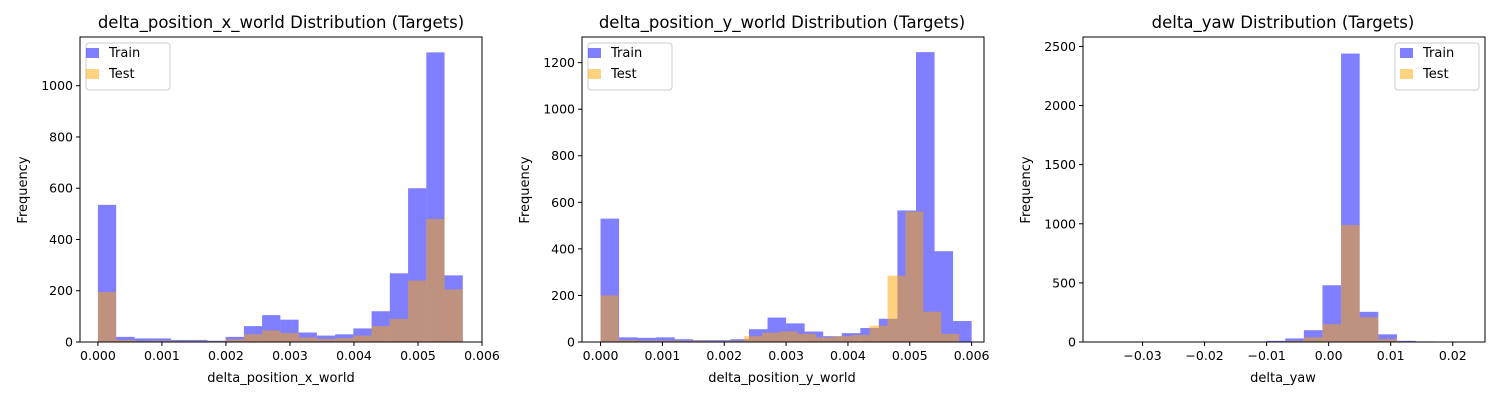  What do you see at coordinates (92, 53) in the screenshot?
I see `legend-swatch-train` at bounding box center [92, 53].